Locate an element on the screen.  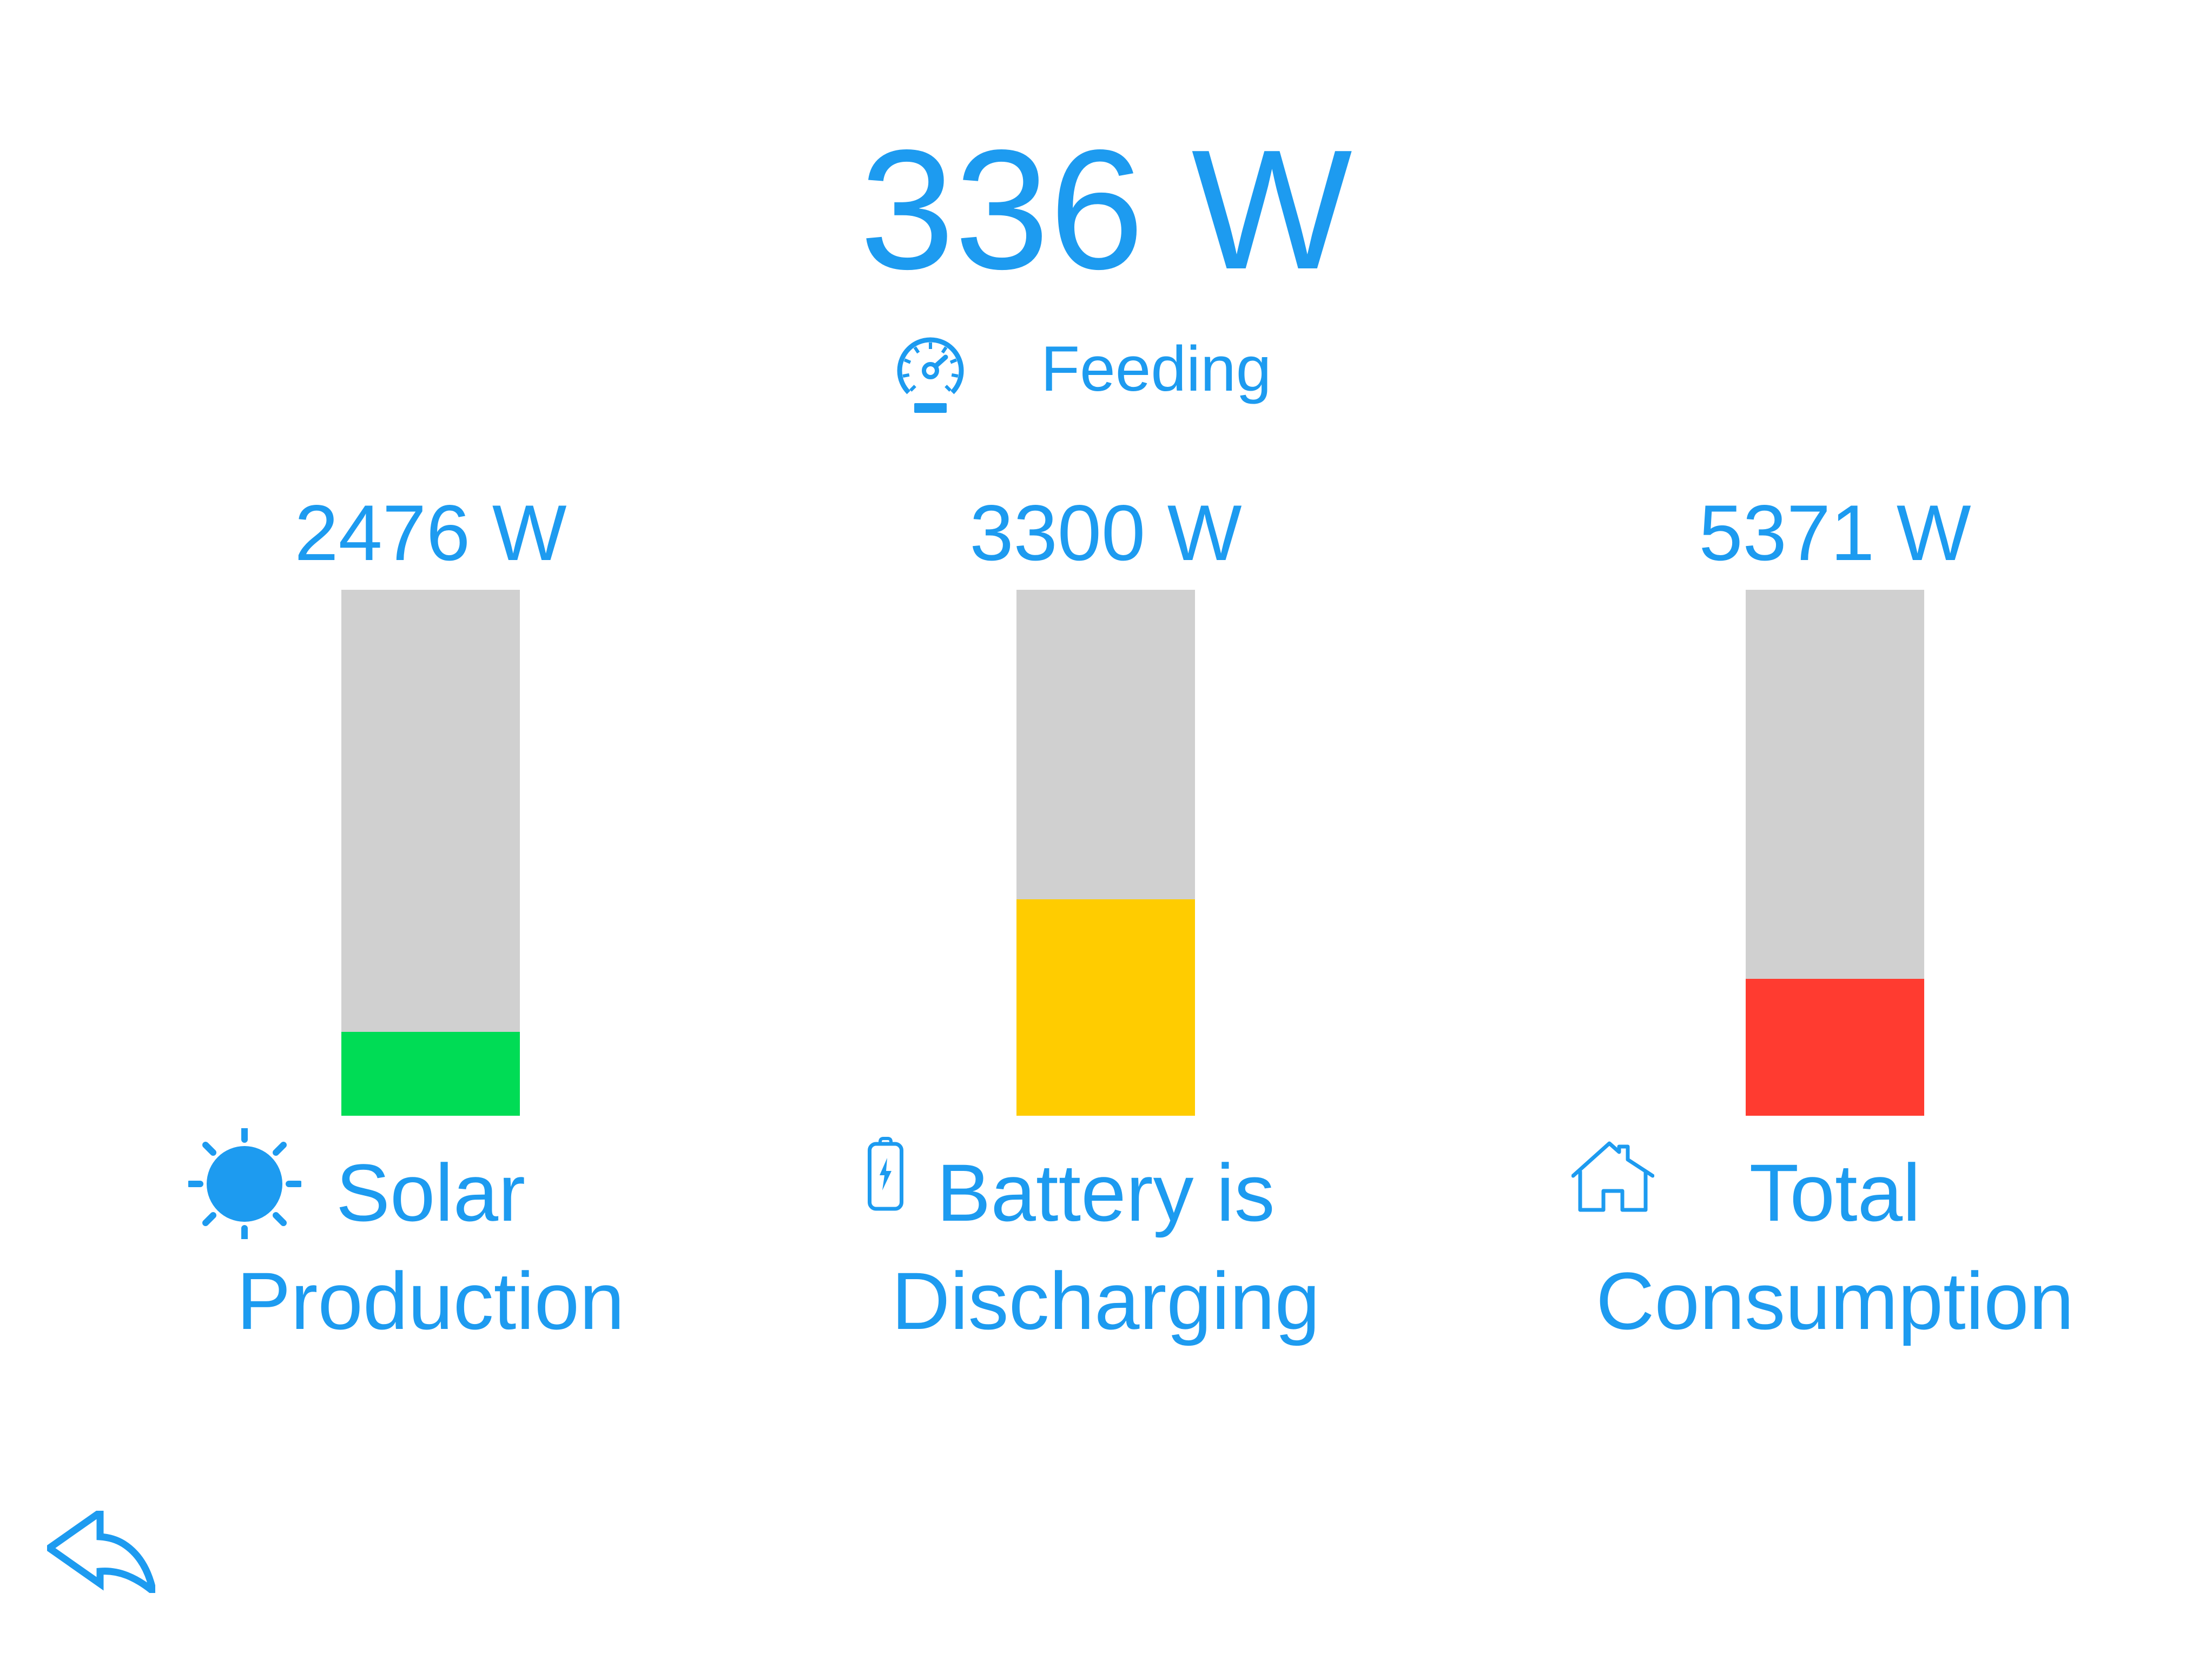
total-consumption-gauge is located at coordinates (1835, 853).